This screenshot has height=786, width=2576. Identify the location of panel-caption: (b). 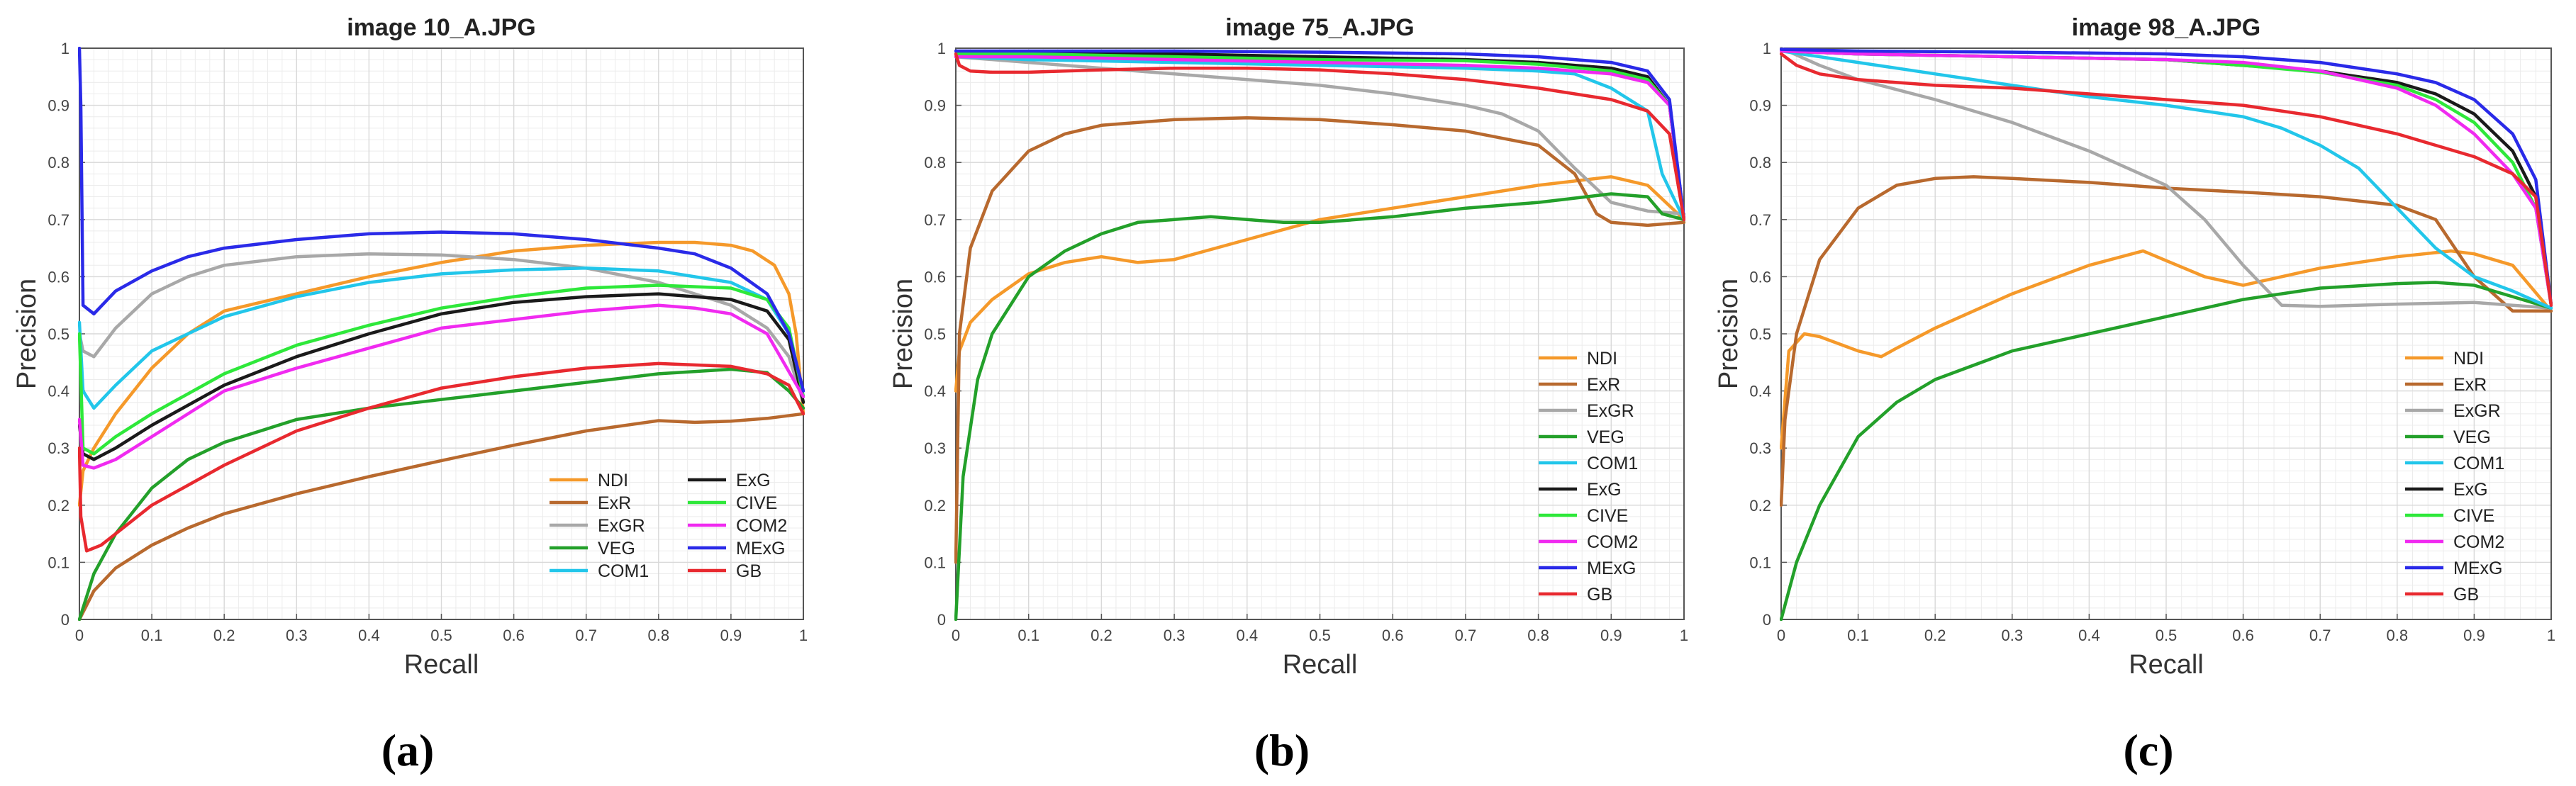
(1282, 750).